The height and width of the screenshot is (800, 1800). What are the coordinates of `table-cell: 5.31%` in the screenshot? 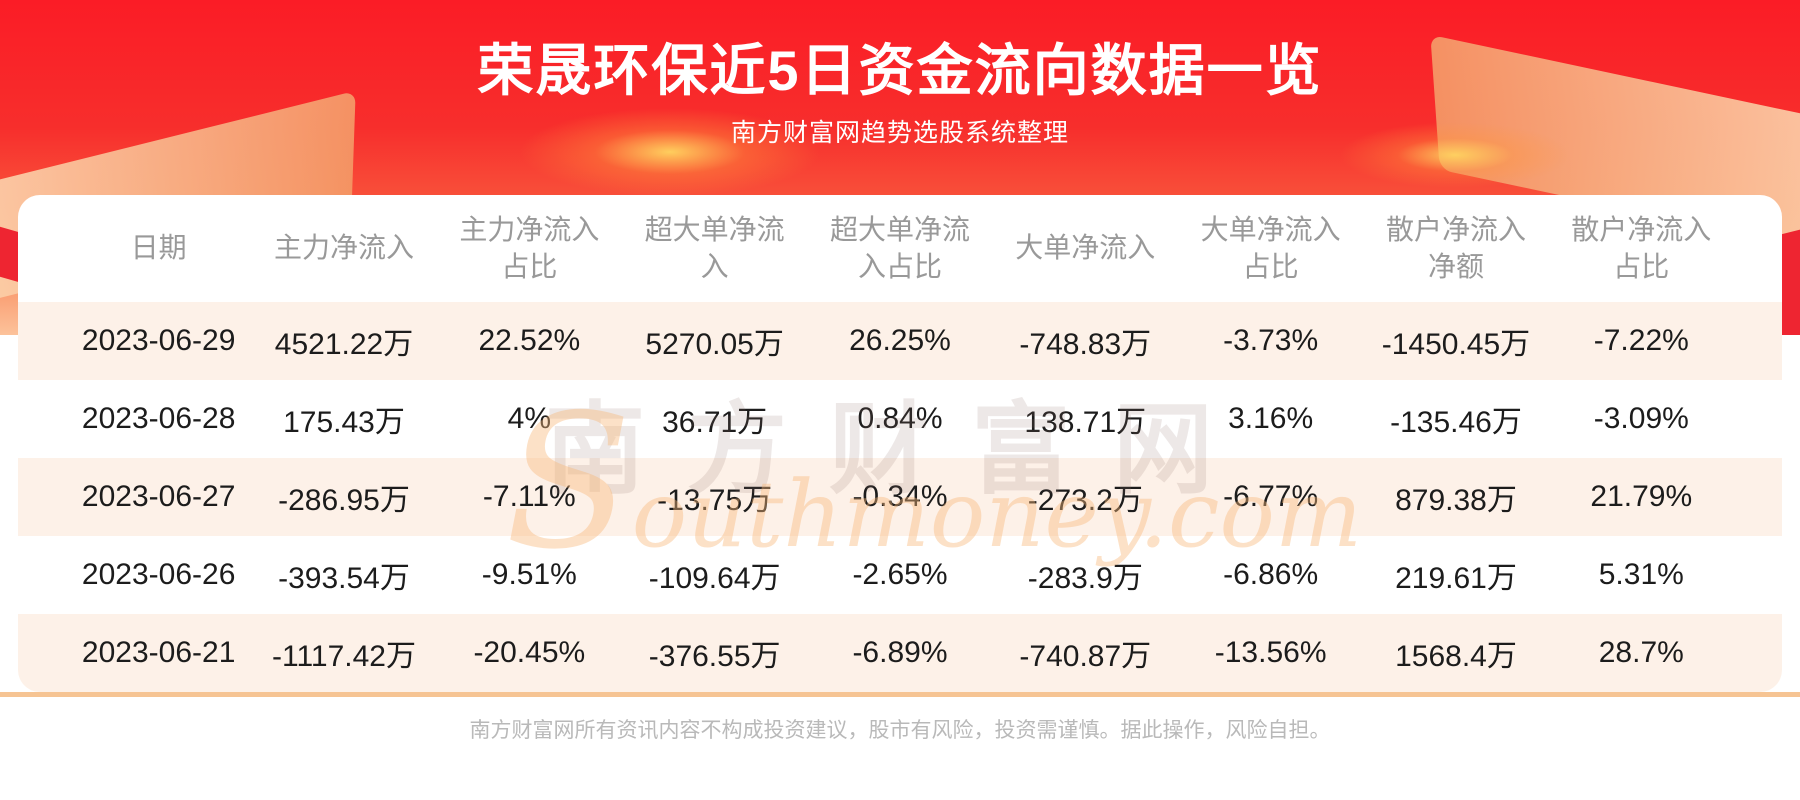 It's located at (1641, 574).